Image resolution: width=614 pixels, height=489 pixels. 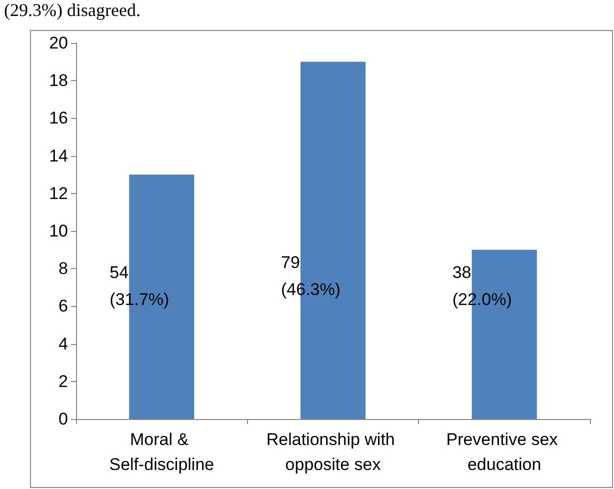 What do you see at coordinates (58, 43) in the screenshot?
I see `y-tick-label: 20` at bounding box center [58, 43].